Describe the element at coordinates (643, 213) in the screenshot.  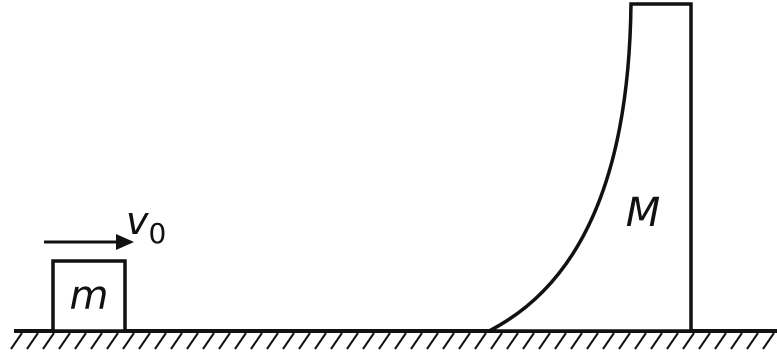
I see `large-block-label: M` at that location.